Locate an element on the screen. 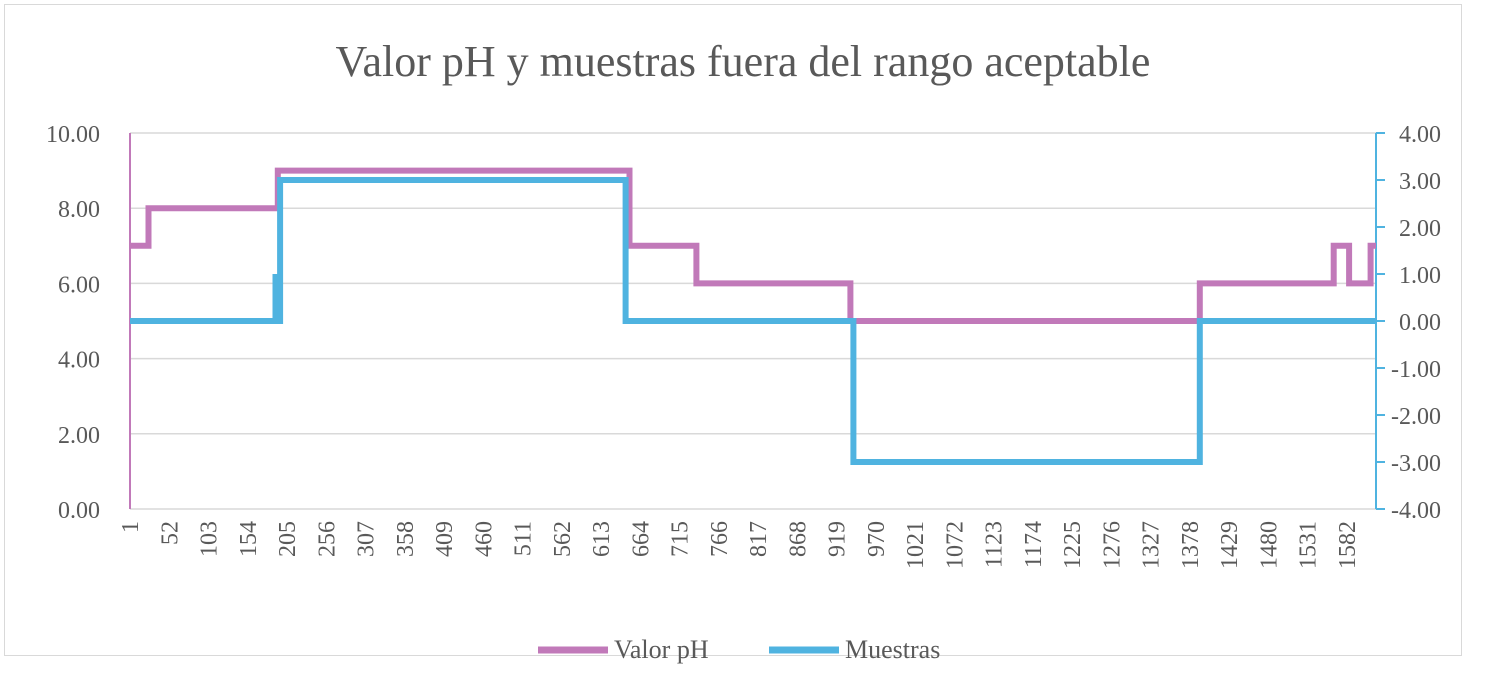  x-tick-label: 409 is located at coordinates (445, 539).